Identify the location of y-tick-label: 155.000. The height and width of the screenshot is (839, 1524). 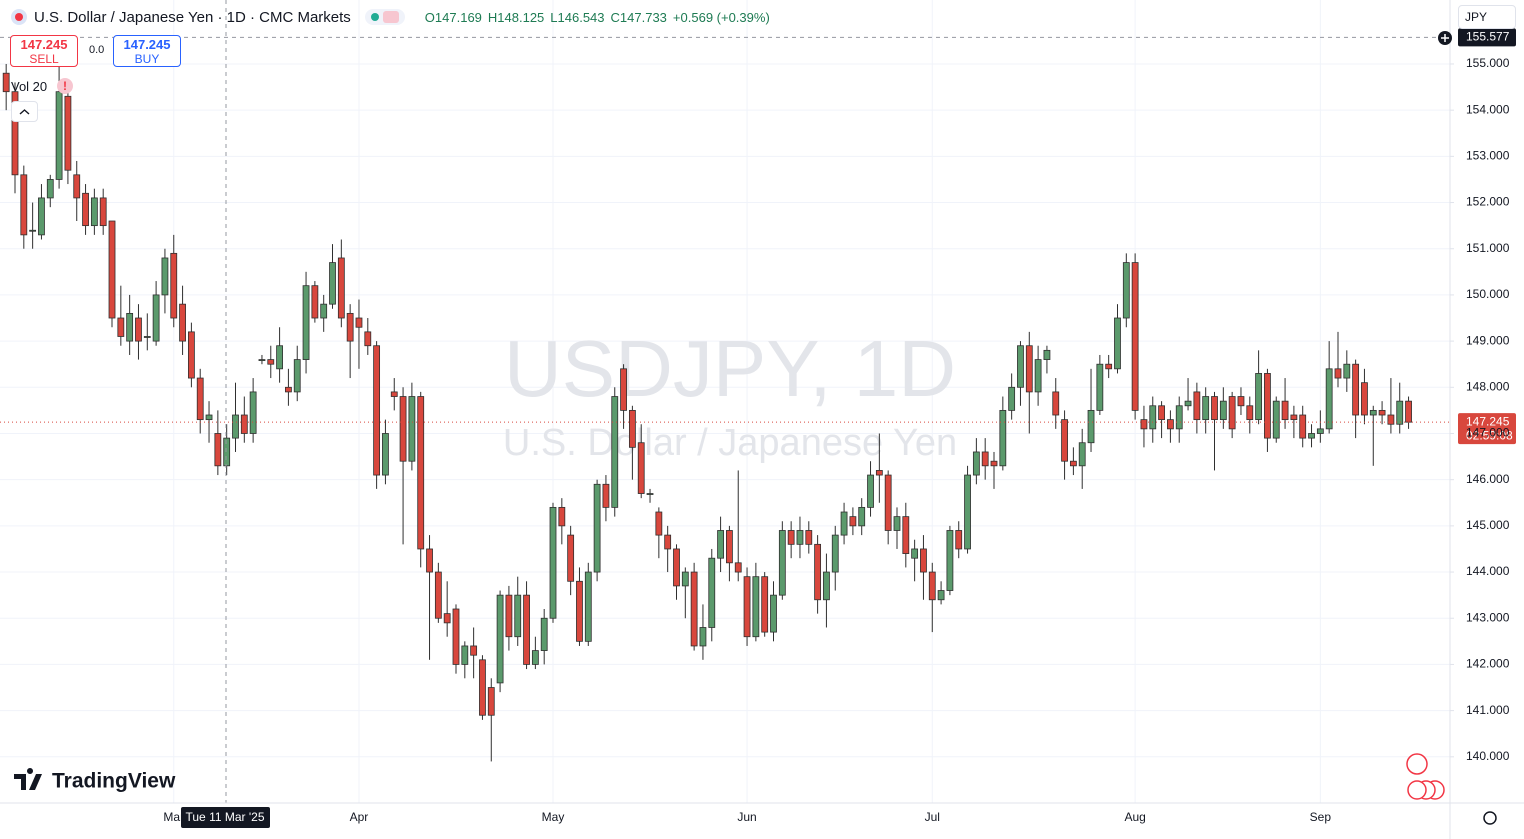
(1488, 63).